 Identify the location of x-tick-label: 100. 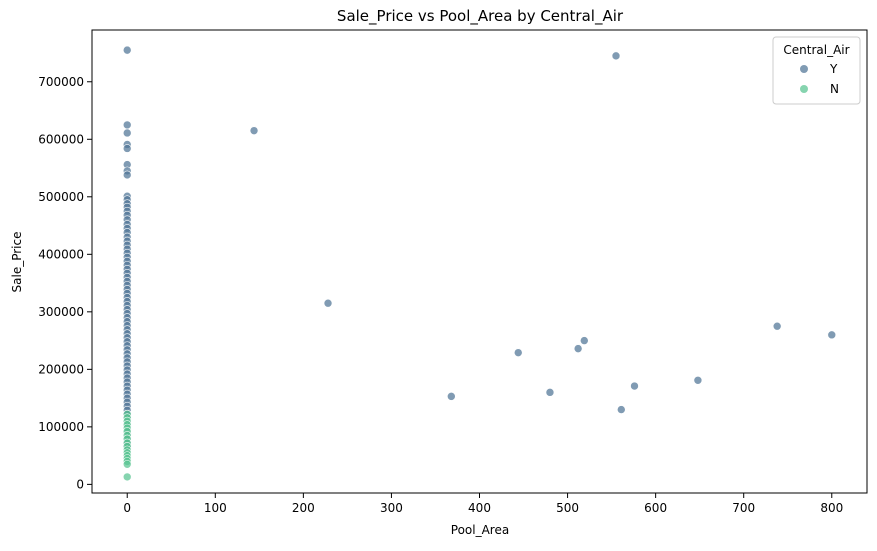
(215, 508).